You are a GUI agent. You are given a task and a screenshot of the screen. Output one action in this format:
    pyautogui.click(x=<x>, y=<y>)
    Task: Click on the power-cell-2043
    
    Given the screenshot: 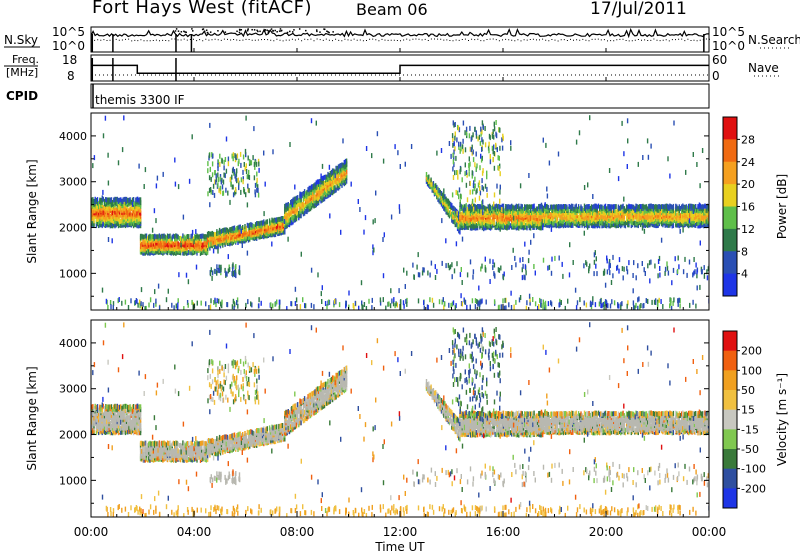 What is the action you would take?
    pyautogui.click(x=462, y=217)
    